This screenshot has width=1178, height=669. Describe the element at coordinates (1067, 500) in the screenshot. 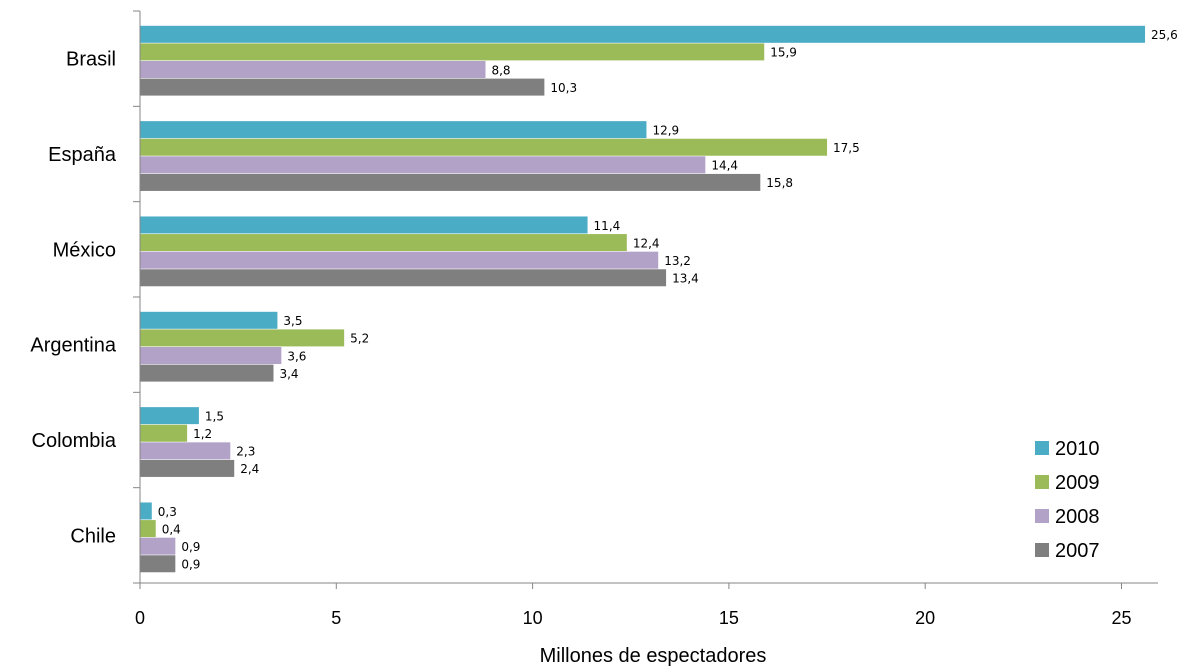

I see `legend: 2010 2009 2008 2007` at that location.